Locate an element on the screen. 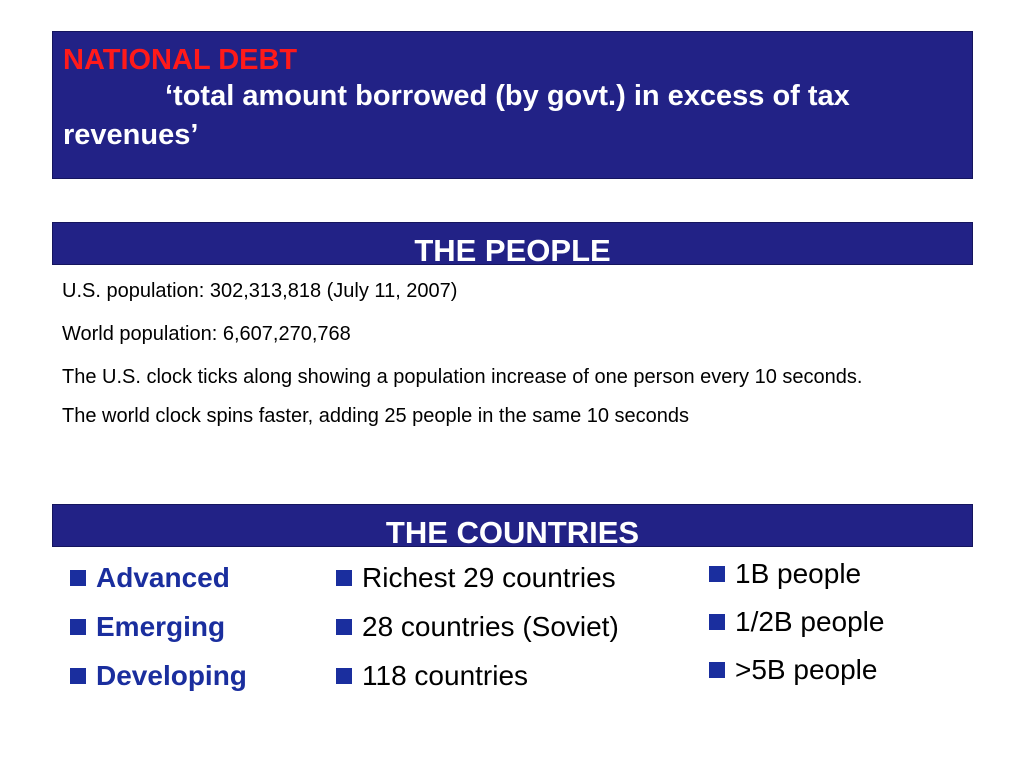 The height and width of the screenshot is (768, 1024). description-label: Richest 29 countries is located at coordinates (489, 577).